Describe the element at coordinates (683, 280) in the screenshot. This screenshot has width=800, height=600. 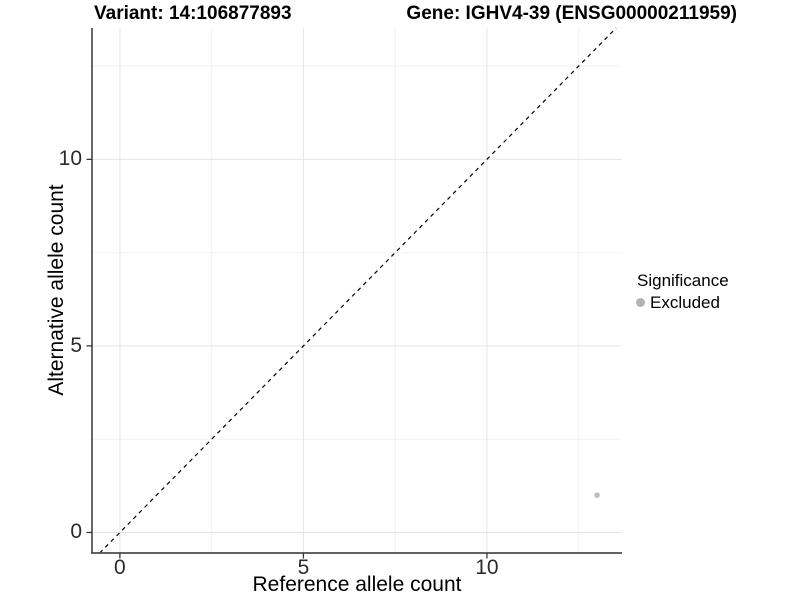
I see `legend-title: Significance` at that location.